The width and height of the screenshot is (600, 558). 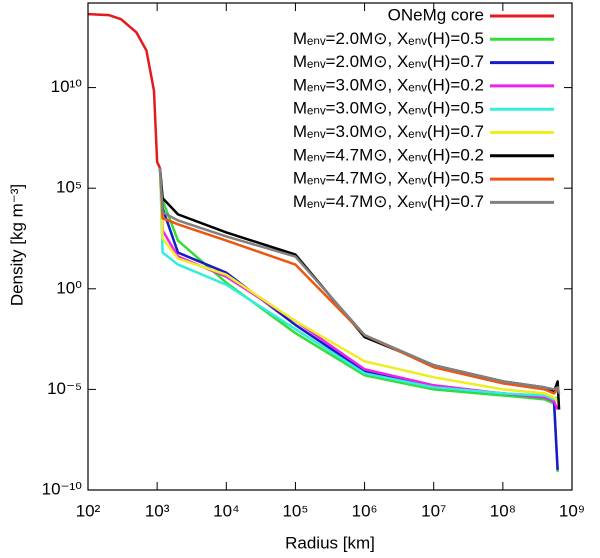 What do you see at coordinates (67, 86) in the screenshot?
I see `y-tick-label: 10¹⁰` at bounding box center [67, 86].